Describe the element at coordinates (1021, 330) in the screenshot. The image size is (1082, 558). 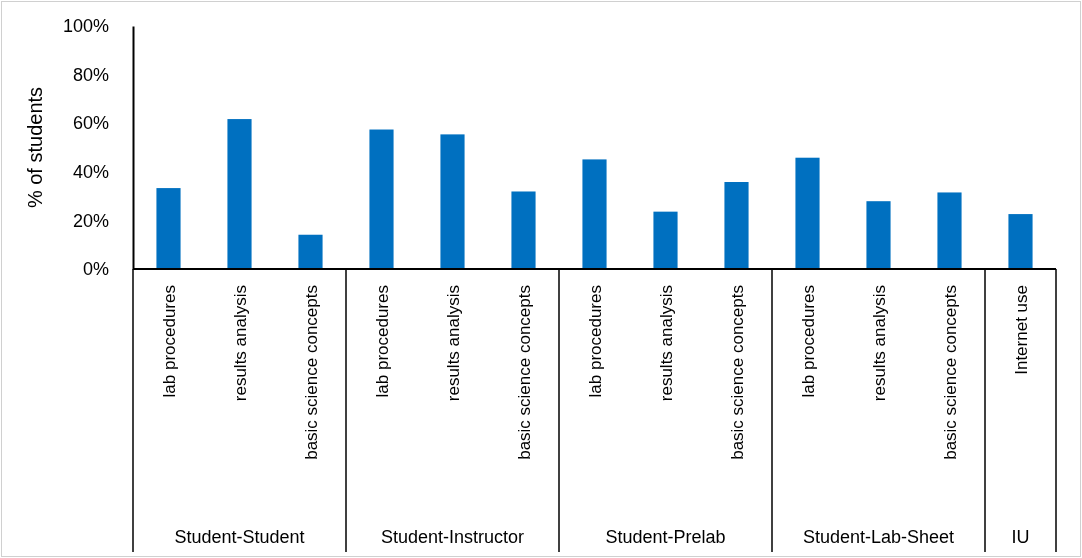
I see `x-tick-label: Internet use` at that location.